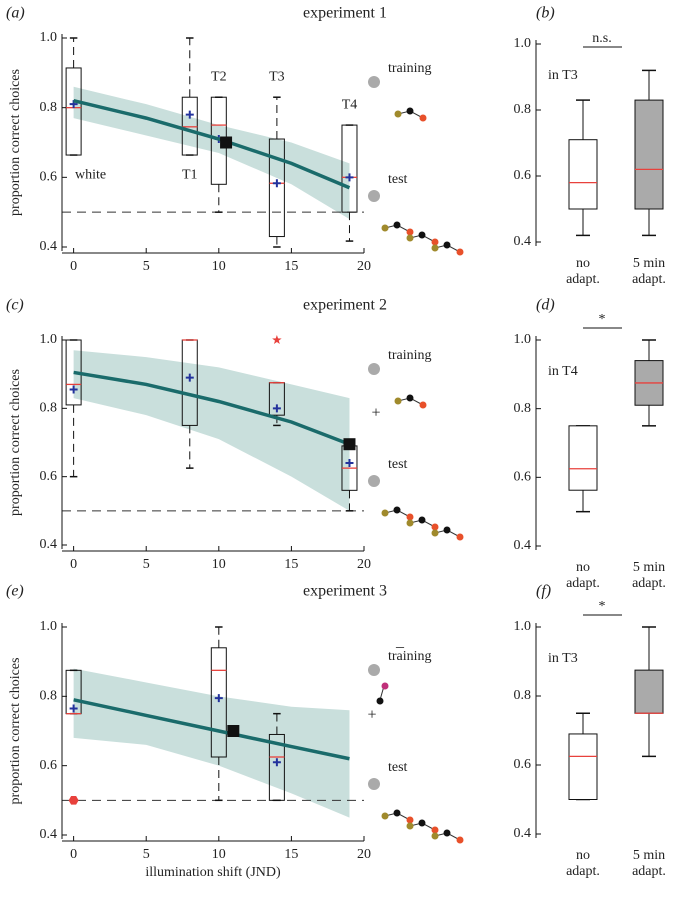  I want to click on category-label: 5 min, so click(649, 567).